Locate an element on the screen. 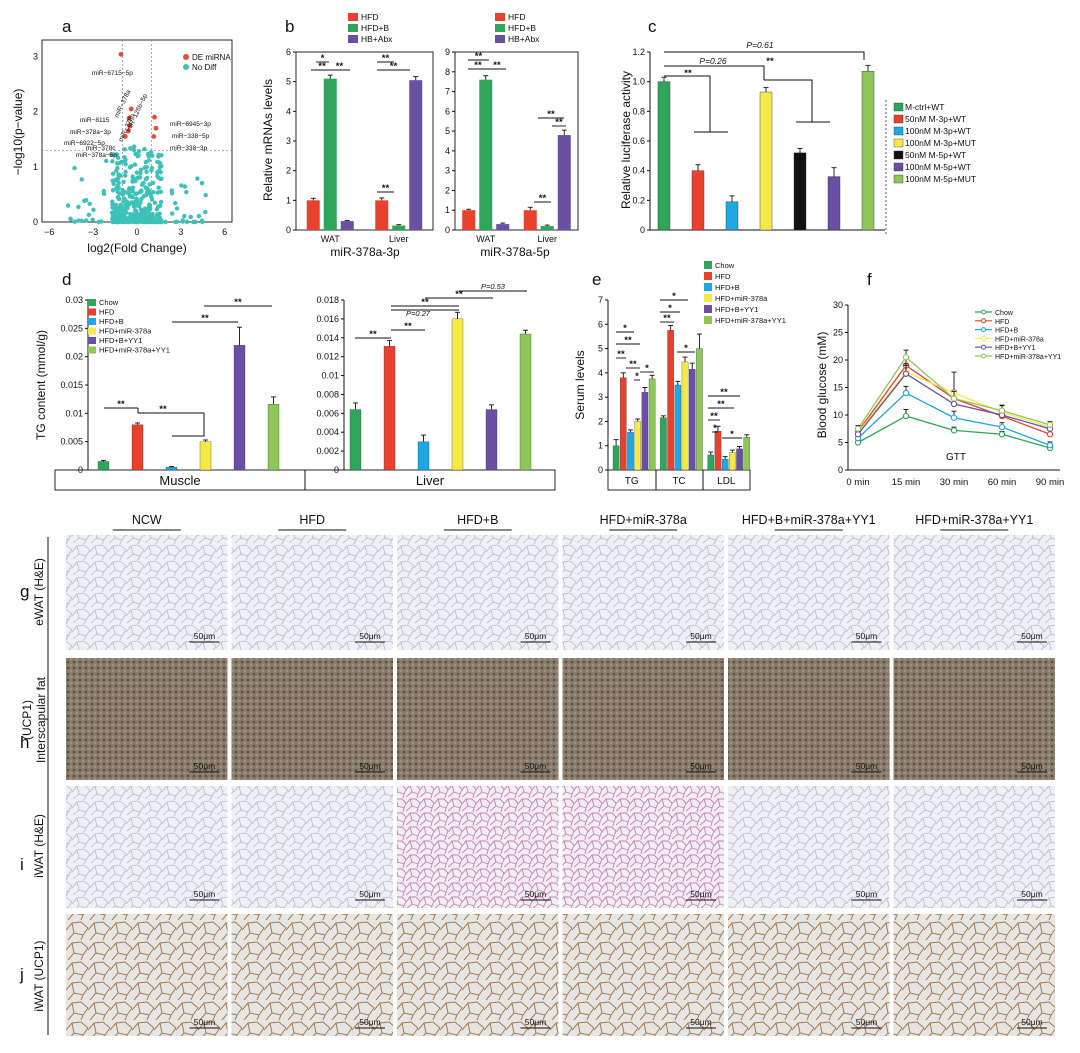 This screenshot has height=1053, width=1080. x-tick-label: Liver is located at coordinates (547, 239).